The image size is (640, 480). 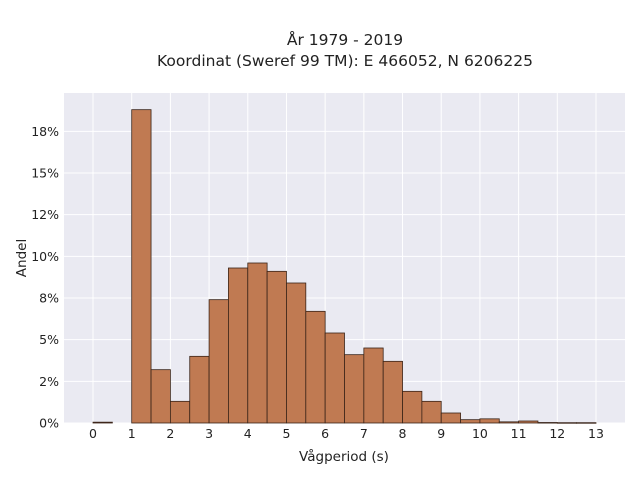 I want to click on x-tick-label: 9, so click(x=441, y=433).